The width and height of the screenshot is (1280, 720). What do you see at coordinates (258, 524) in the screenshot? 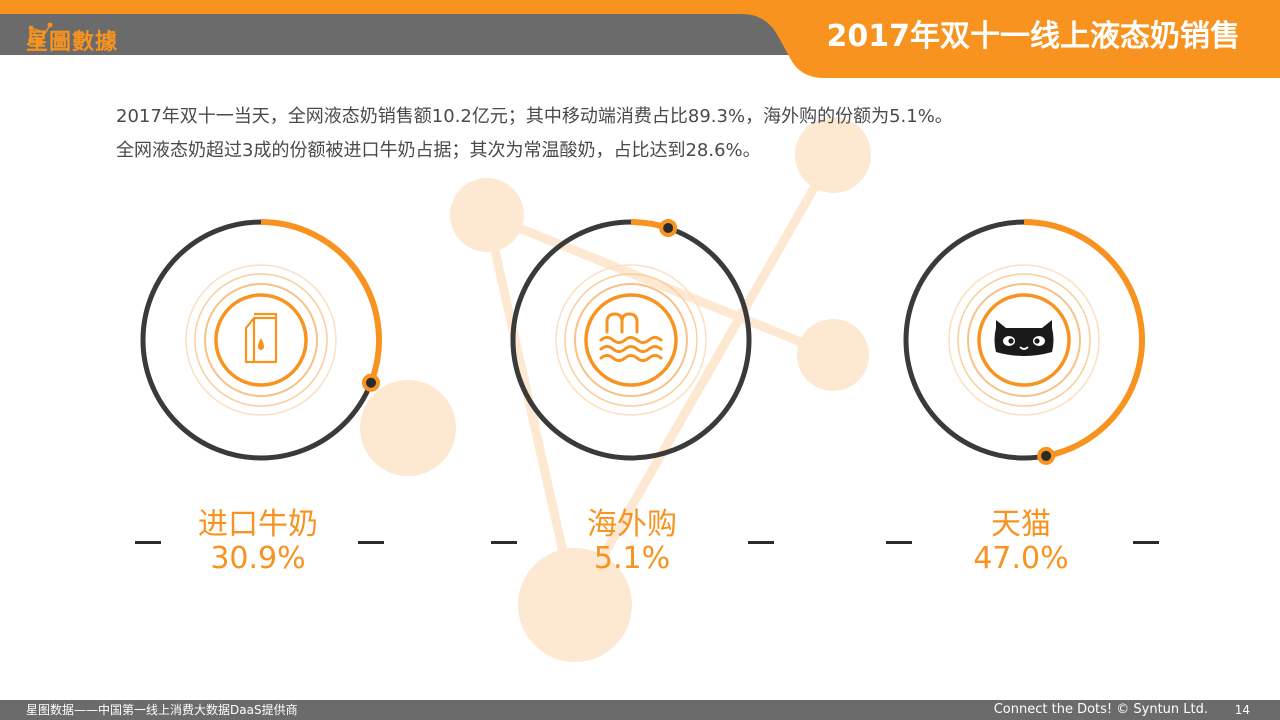
I see `stat-label: 进口牛奶` at bounding box center [258, 524].